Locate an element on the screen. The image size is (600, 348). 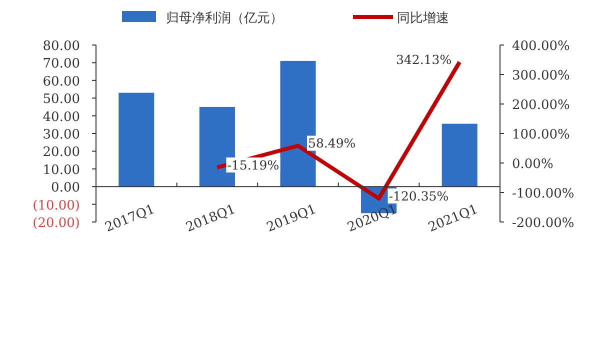
data-label: -120.35% is located at coordinates (418, 196).